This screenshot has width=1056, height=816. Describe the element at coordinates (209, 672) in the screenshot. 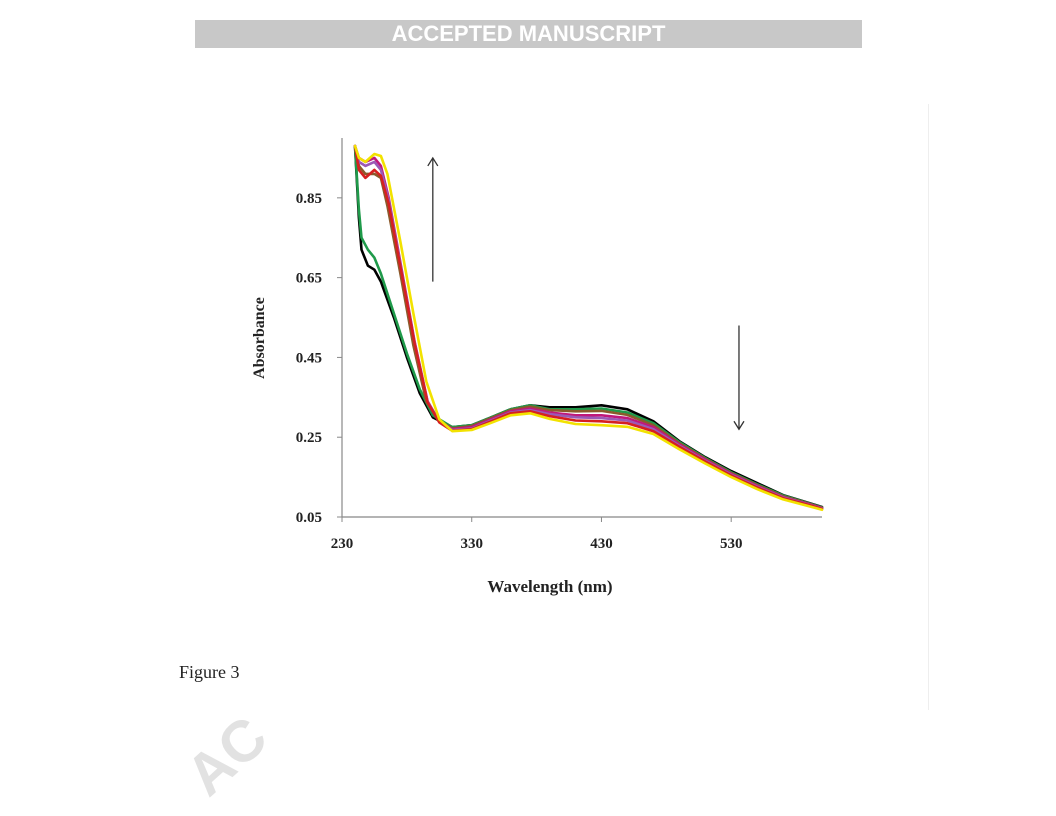

I see `figure-caption: Figure 3` at that location.